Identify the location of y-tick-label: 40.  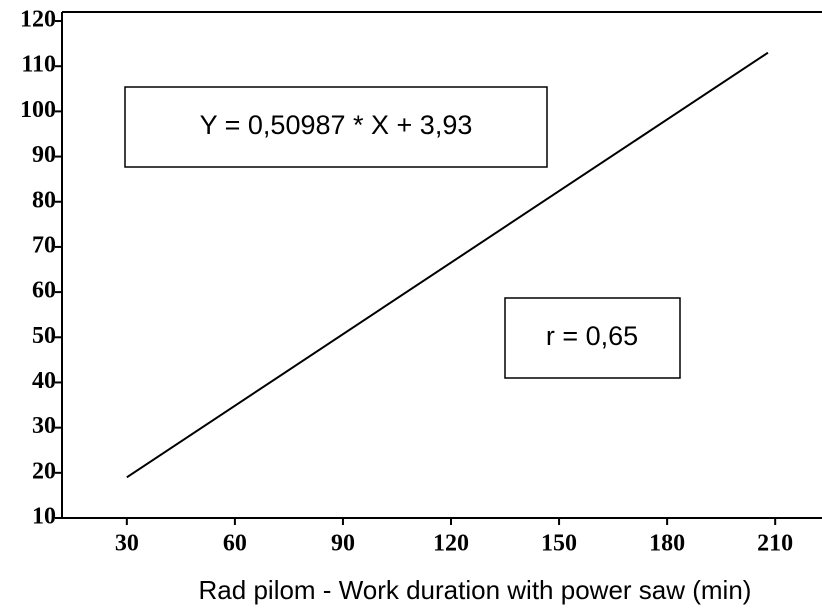
(44, 381).